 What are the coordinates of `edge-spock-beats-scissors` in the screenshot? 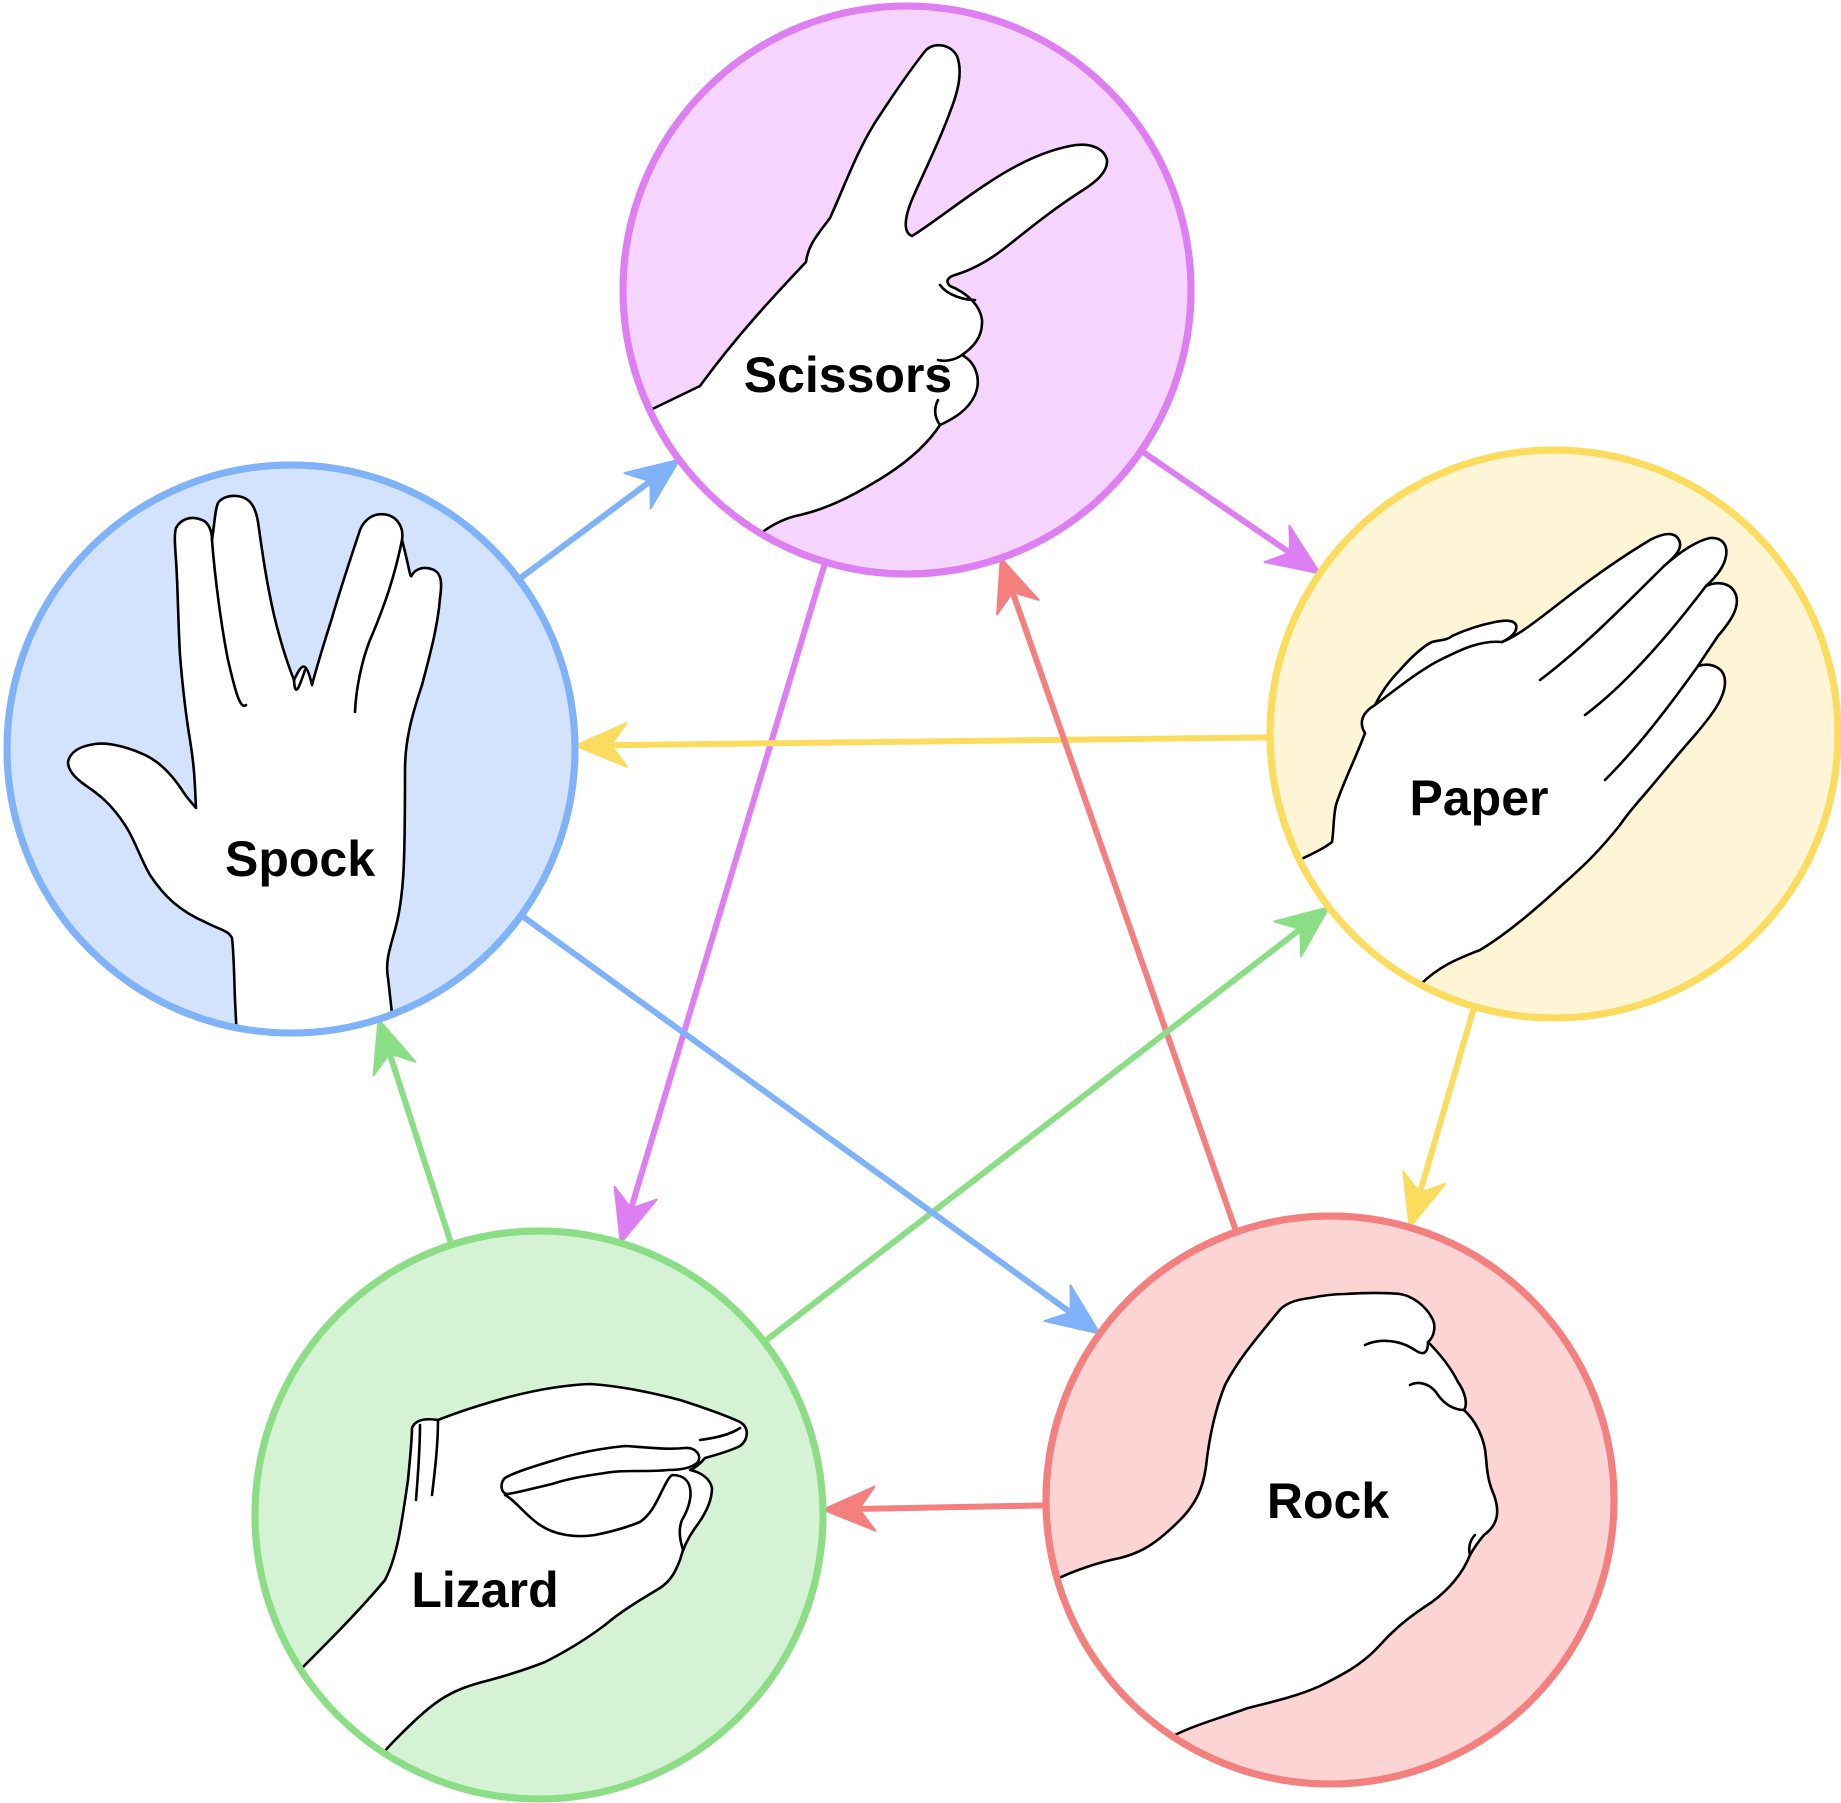 It's located at (598, 520).